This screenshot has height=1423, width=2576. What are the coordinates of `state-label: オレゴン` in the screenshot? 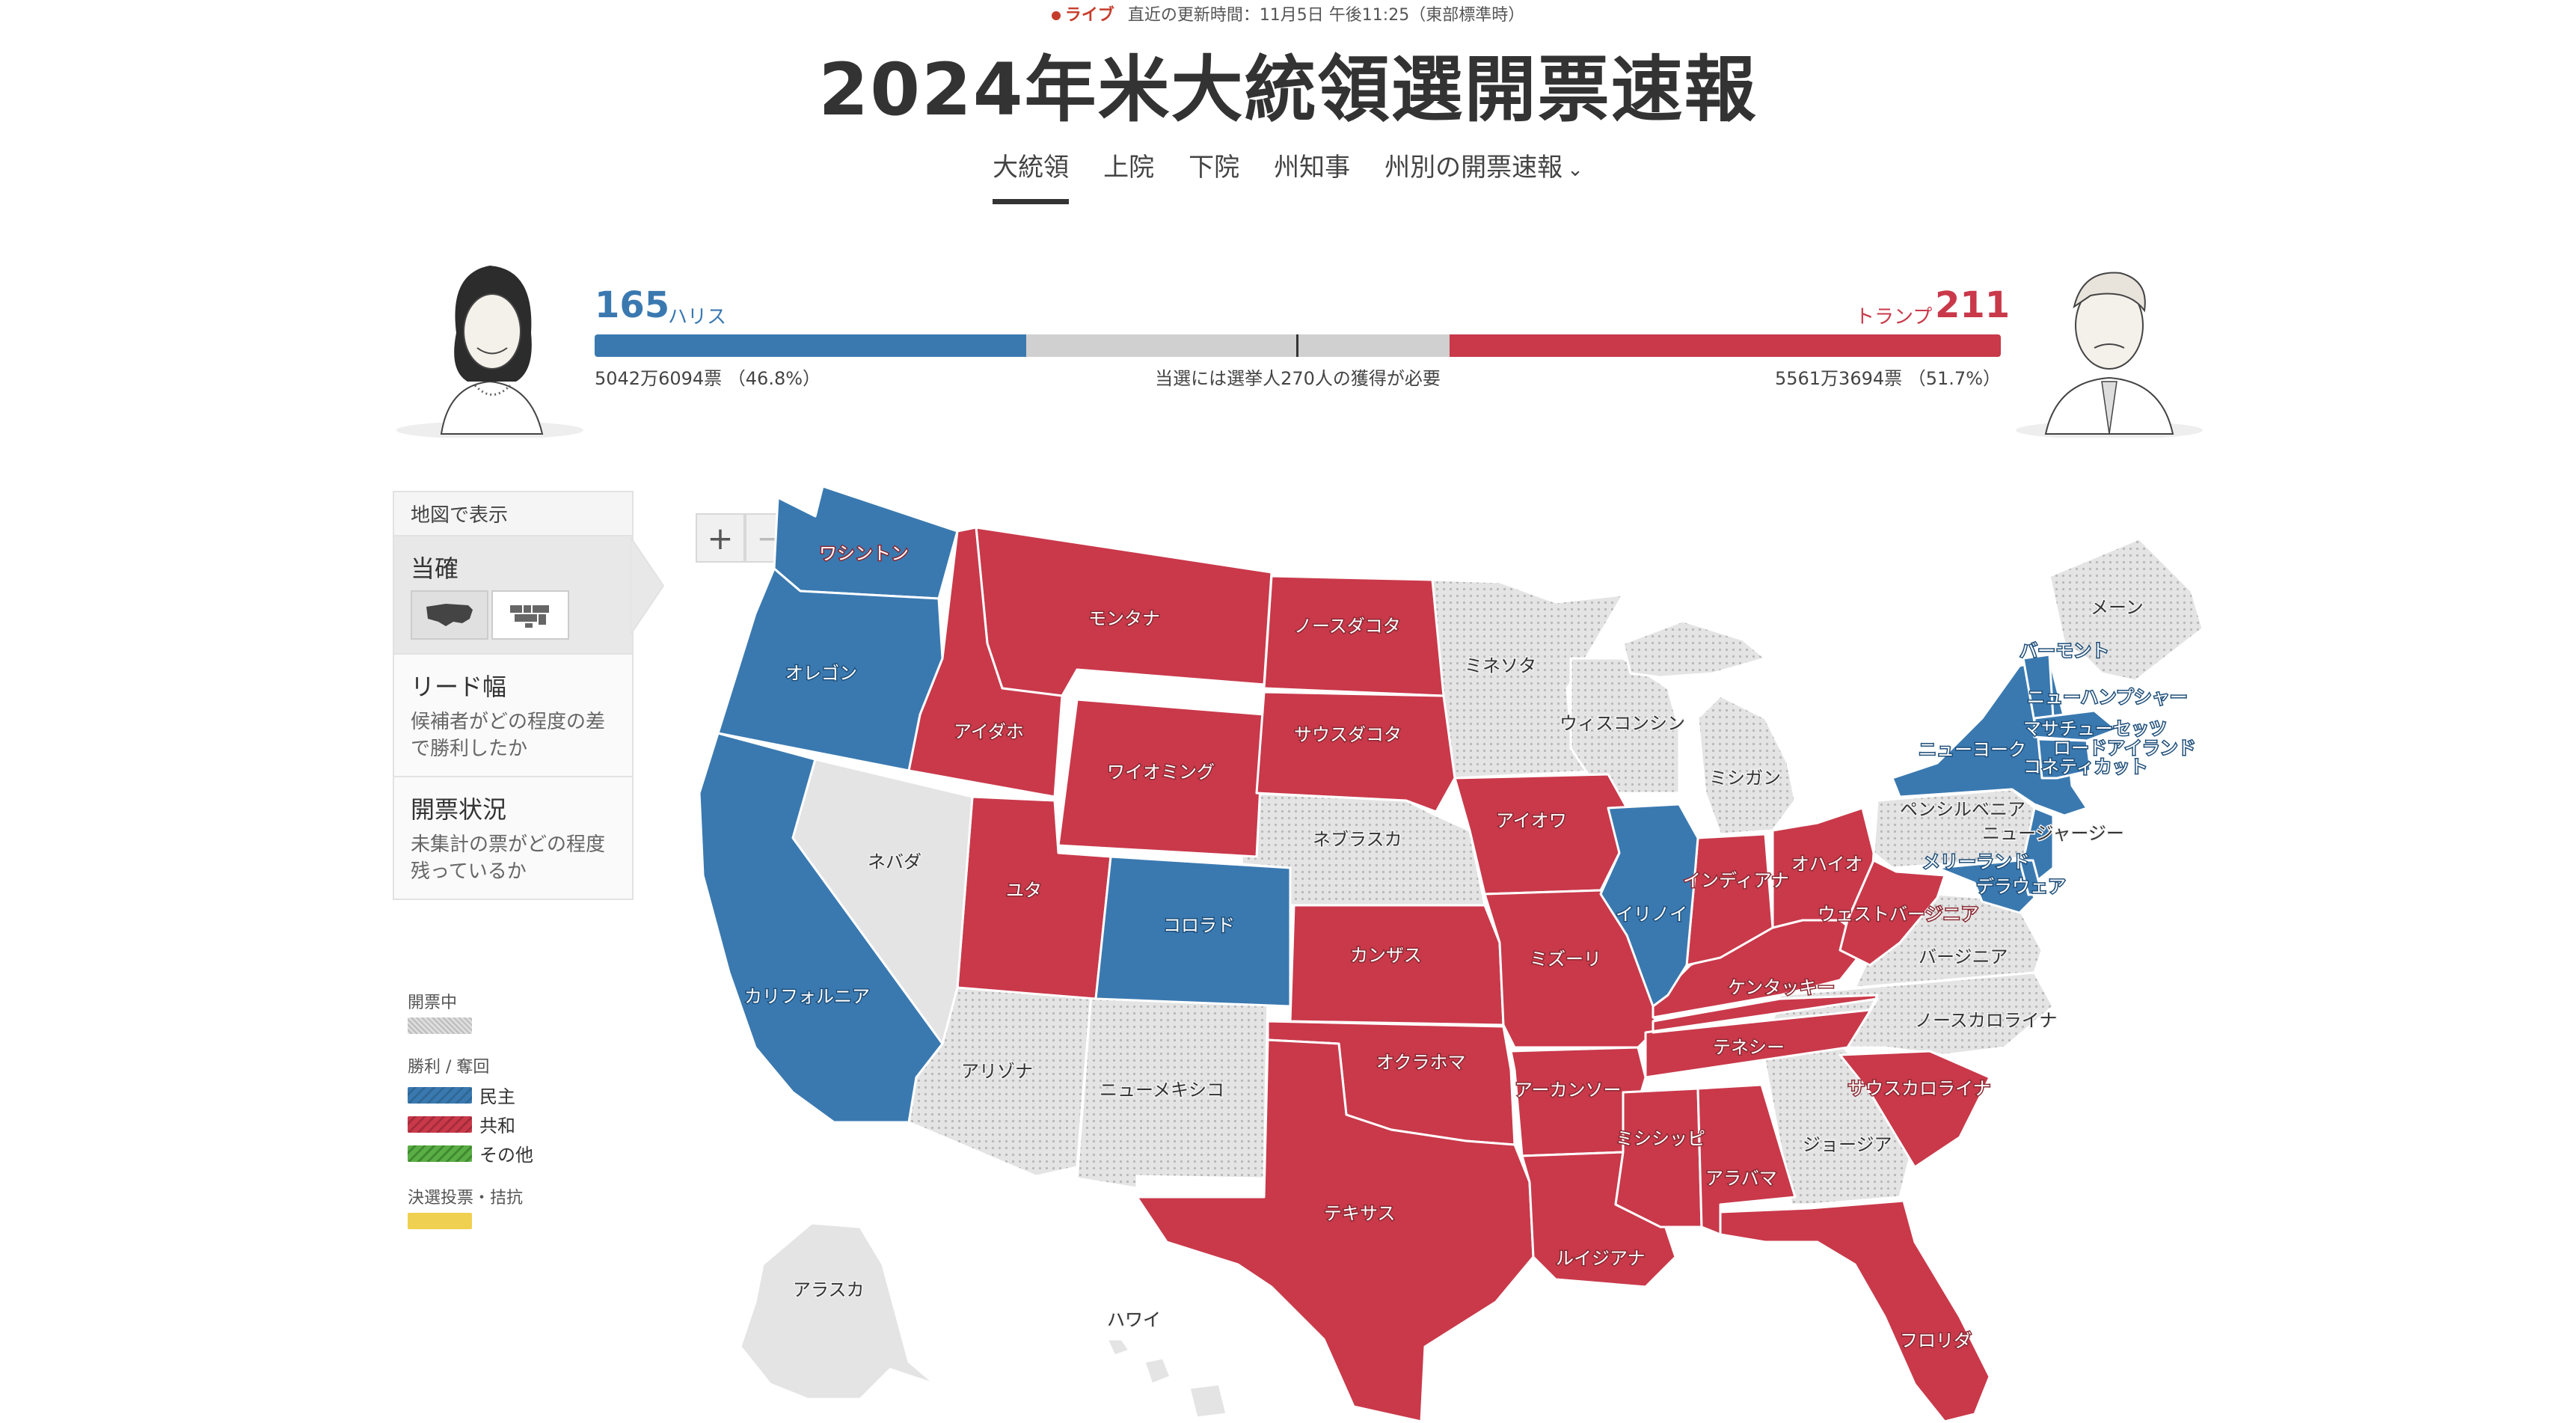 It's located at (821, 673).